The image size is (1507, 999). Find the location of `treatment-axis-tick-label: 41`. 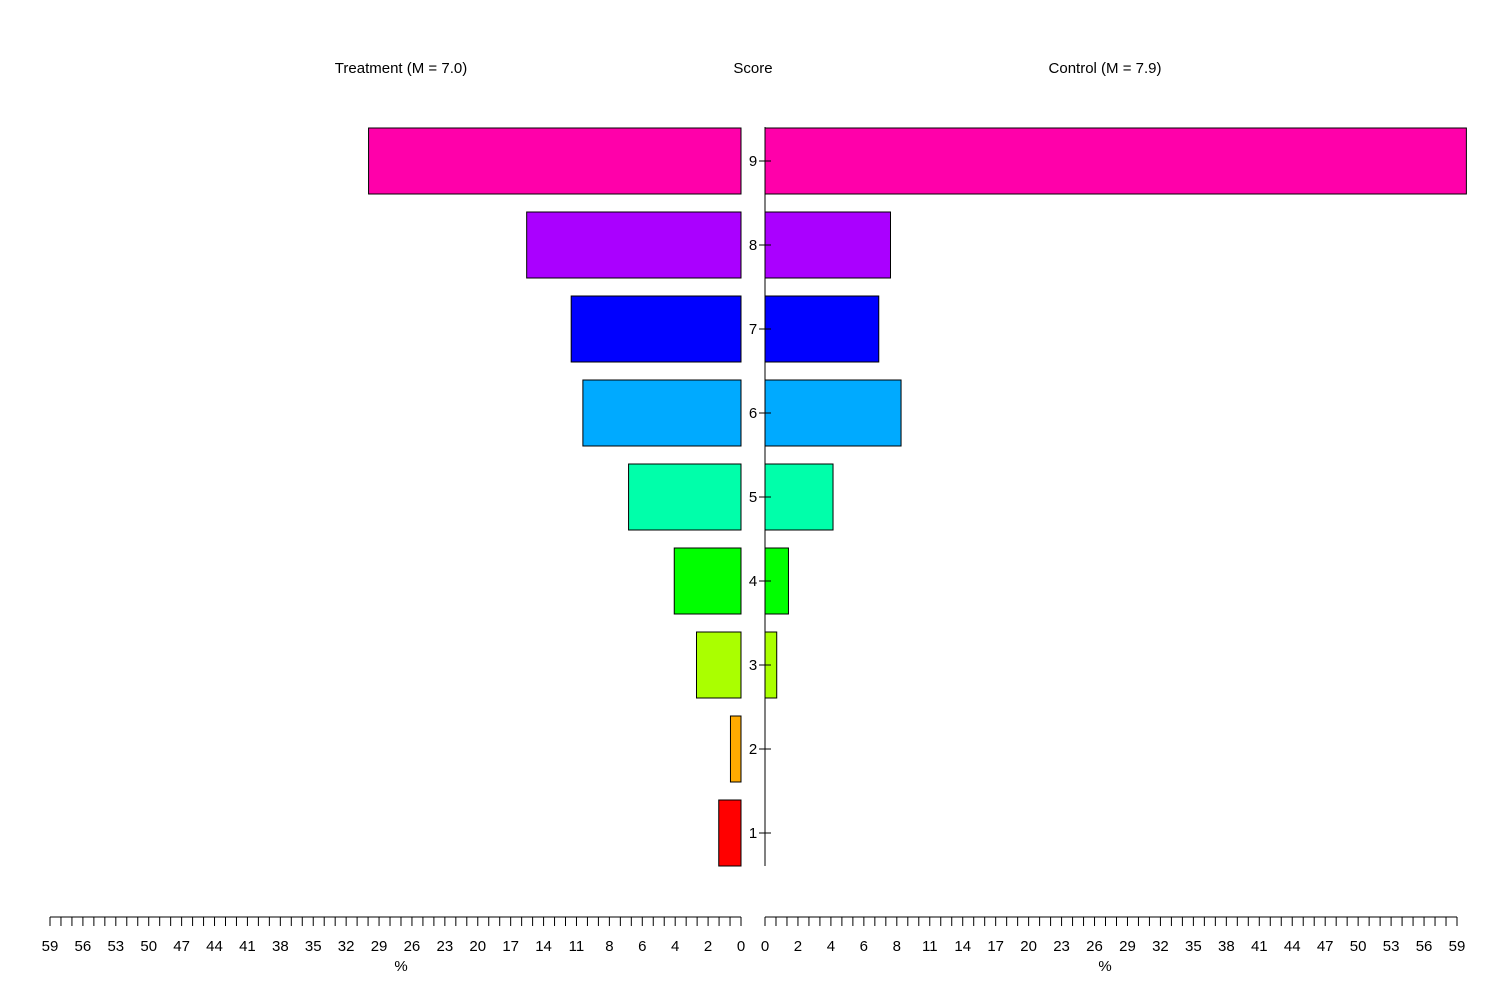

treatment-axis-tick-label: 41 is located at coordinates (247, 946).